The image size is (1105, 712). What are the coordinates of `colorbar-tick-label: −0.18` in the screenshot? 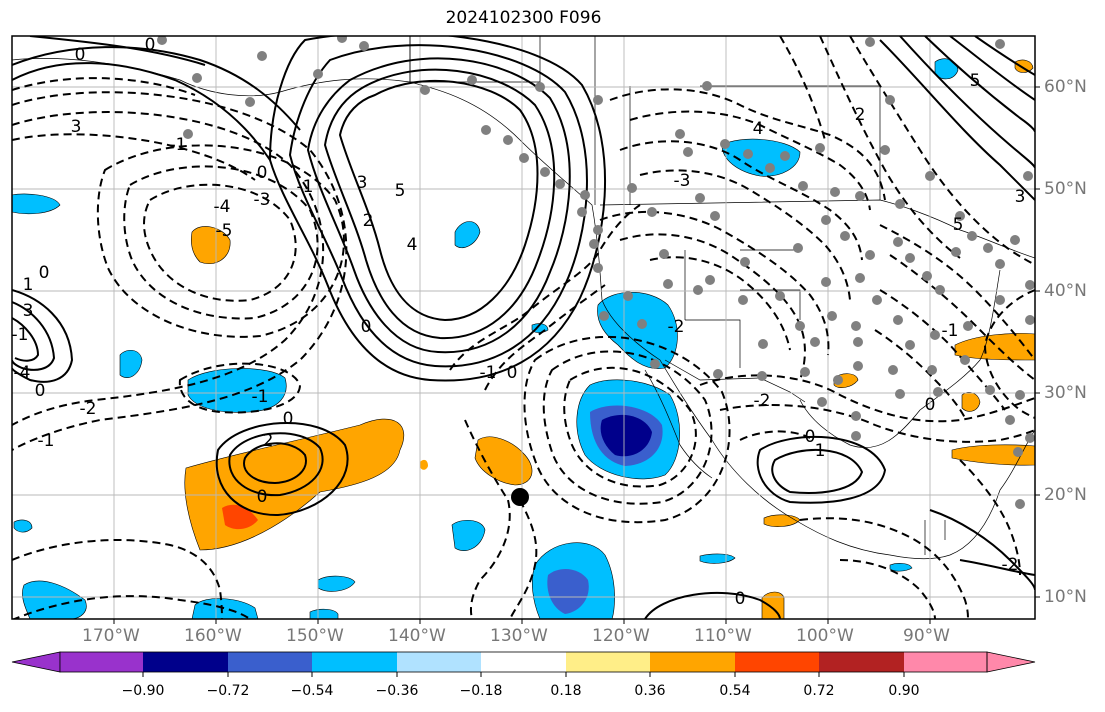 It's located at (481, 691).